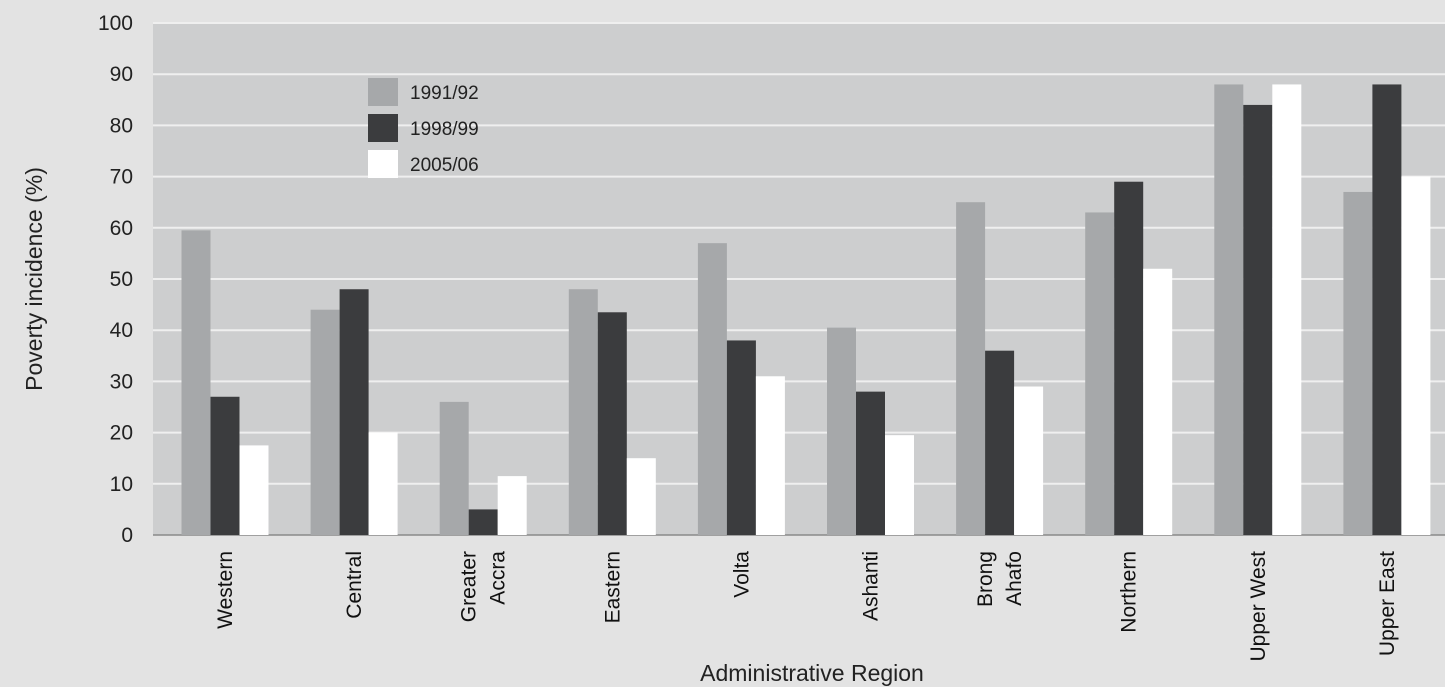  What do you see at coordinates (444, 165) in the screenshot?
I see `legend-label: 2005/06` at bounding box center [444, 165].